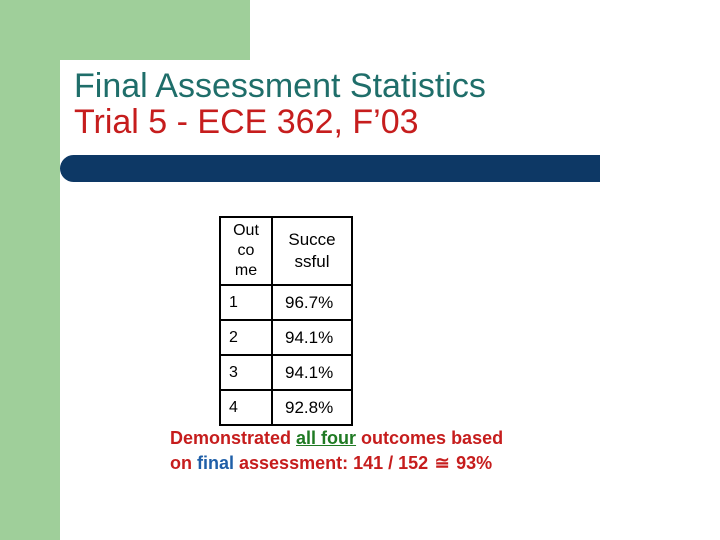  I want to click on summary-emphasis-all-four: all four, so click(326, 438).